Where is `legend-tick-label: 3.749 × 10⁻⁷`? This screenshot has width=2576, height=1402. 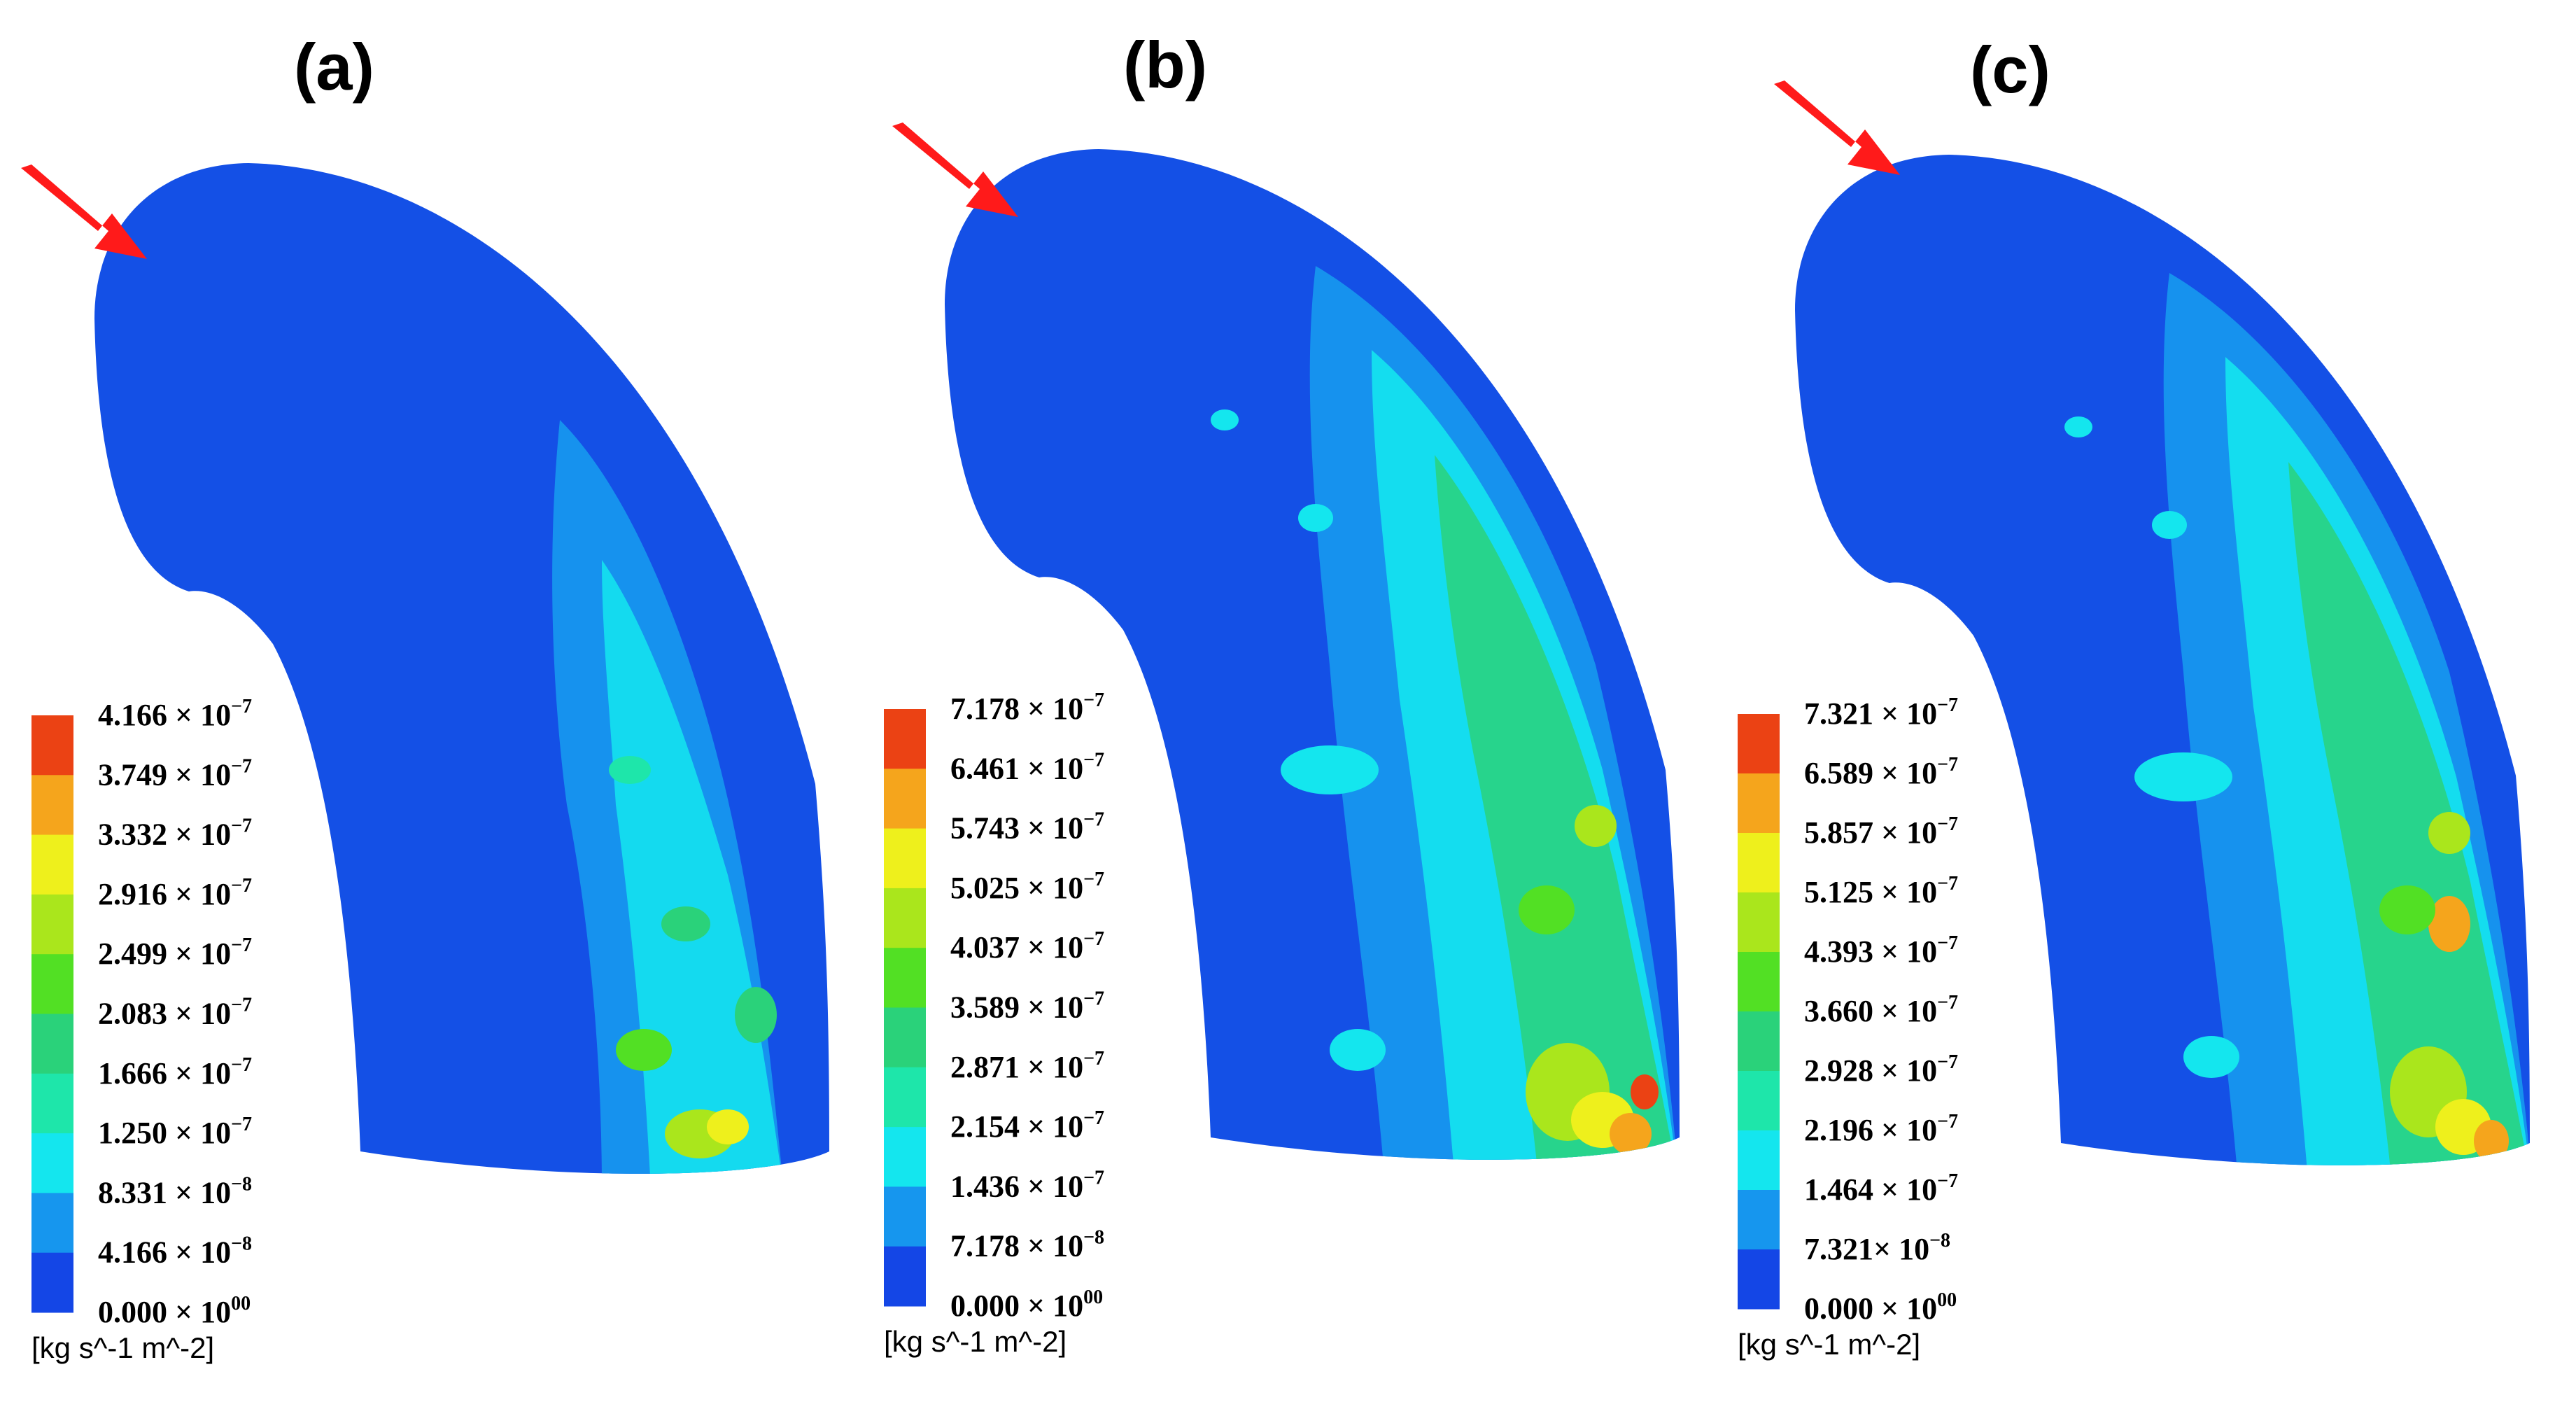 legend-tick-label: 3.749 × 10⁻⁷ is located at coordinates (175, 773).